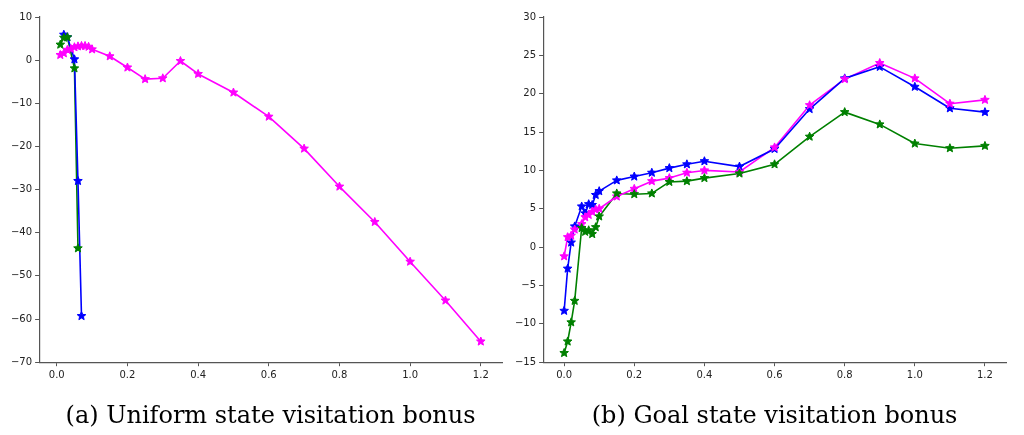 The height and width of the screenshot is (435, 1024). I want to click on y-tick-label: −30, so click(21, 189).